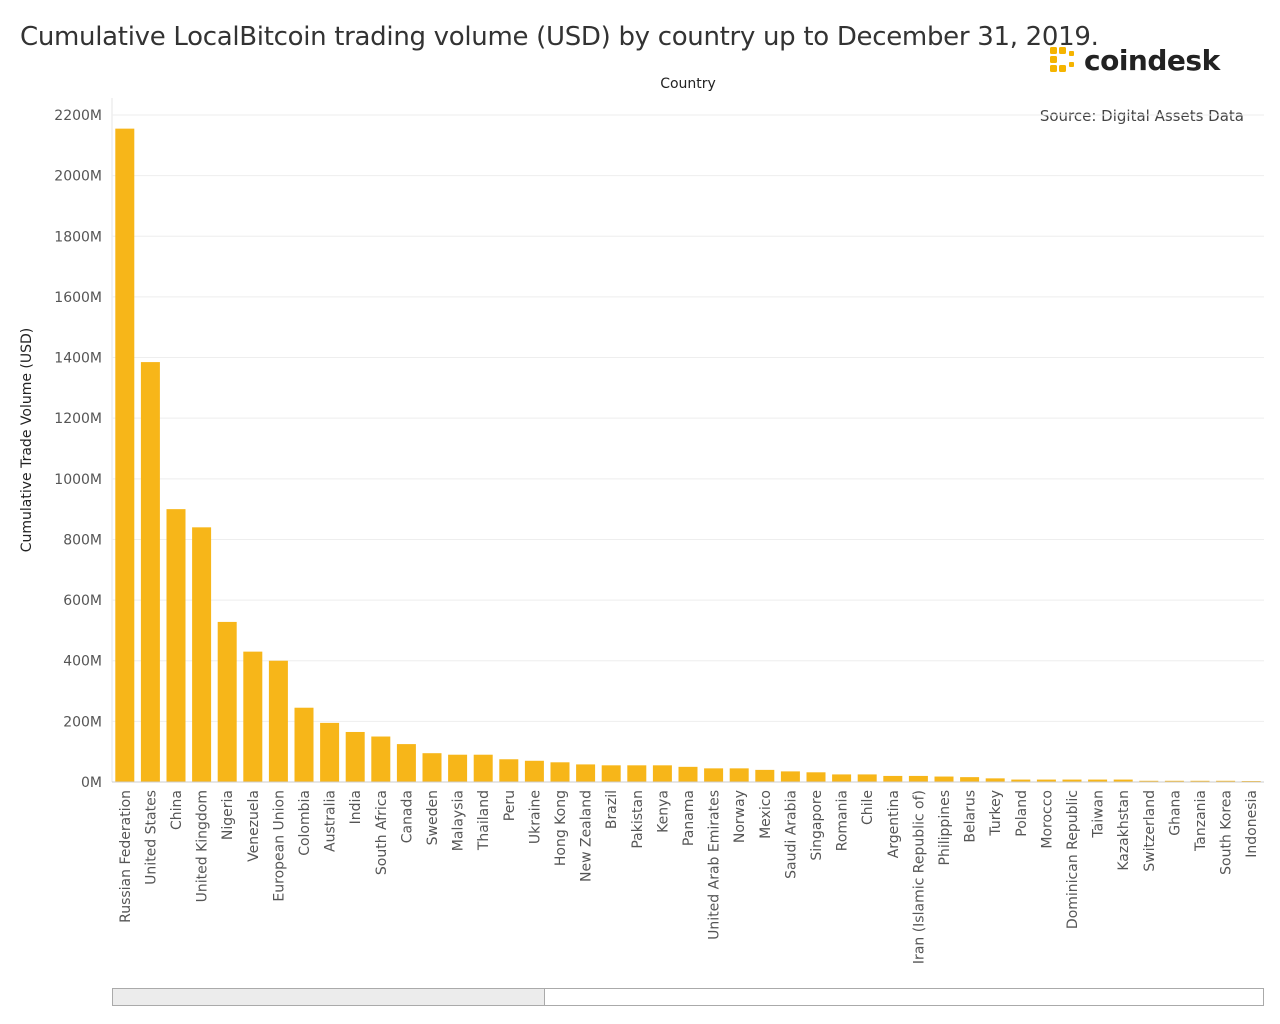 The image size is (1280, 1024). Describe the element at coordinates (78, 419) in the screenshot. I see `y-tick-label: 1200M` at that location.